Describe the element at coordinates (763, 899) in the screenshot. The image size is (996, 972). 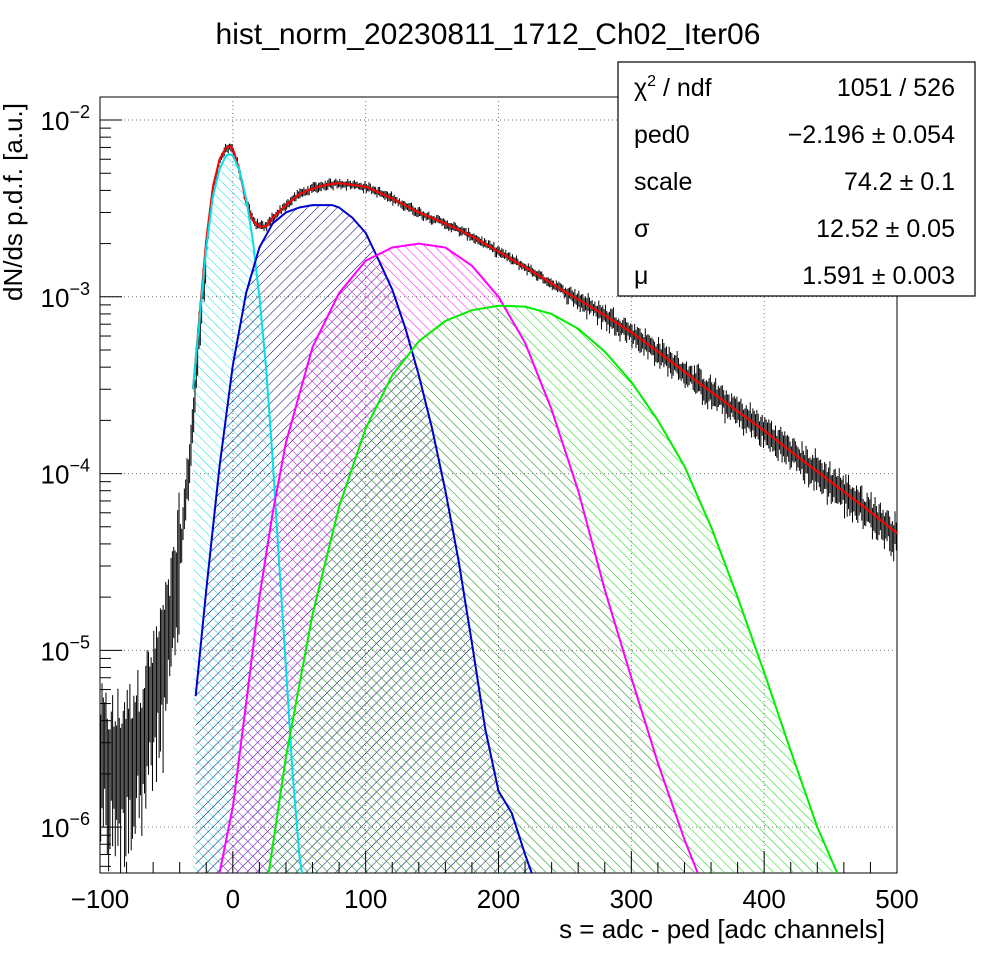
I see `x-tick-label: 400` at that location.